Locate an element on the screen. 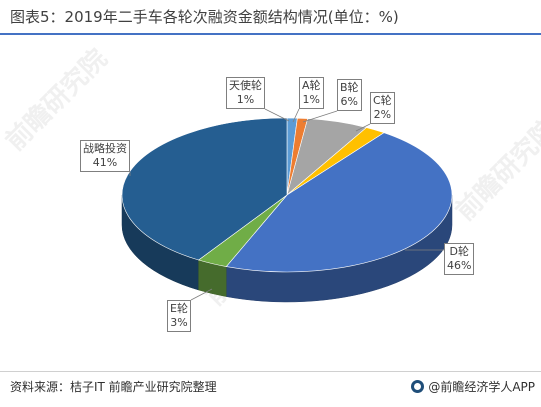  data-label-name: E轮 is located at coordinates (179, 308).